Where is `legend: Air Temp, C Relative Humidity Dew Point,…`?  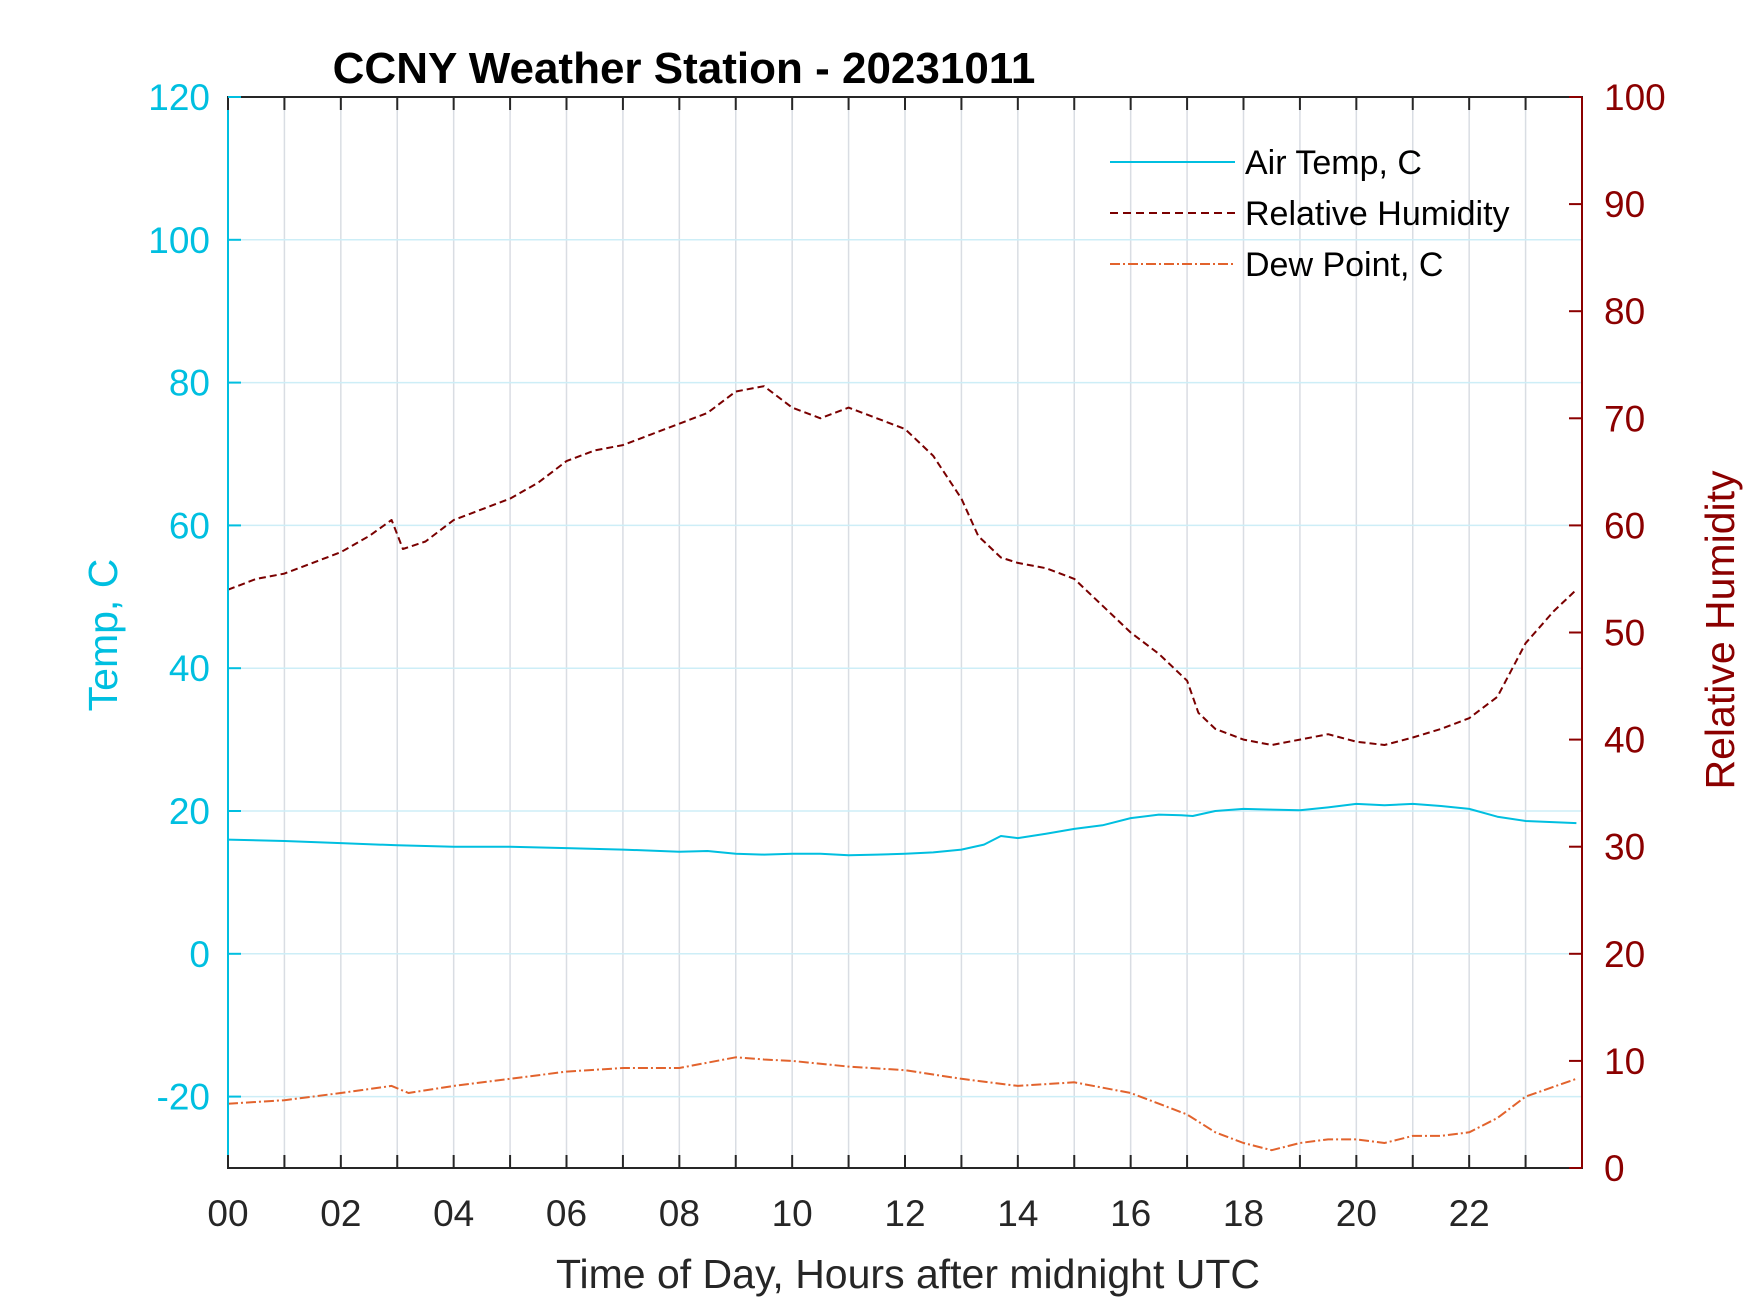 legend: Air Temp, C Relative Humidity Dew Point,… is located at coordinates (1310, 214).